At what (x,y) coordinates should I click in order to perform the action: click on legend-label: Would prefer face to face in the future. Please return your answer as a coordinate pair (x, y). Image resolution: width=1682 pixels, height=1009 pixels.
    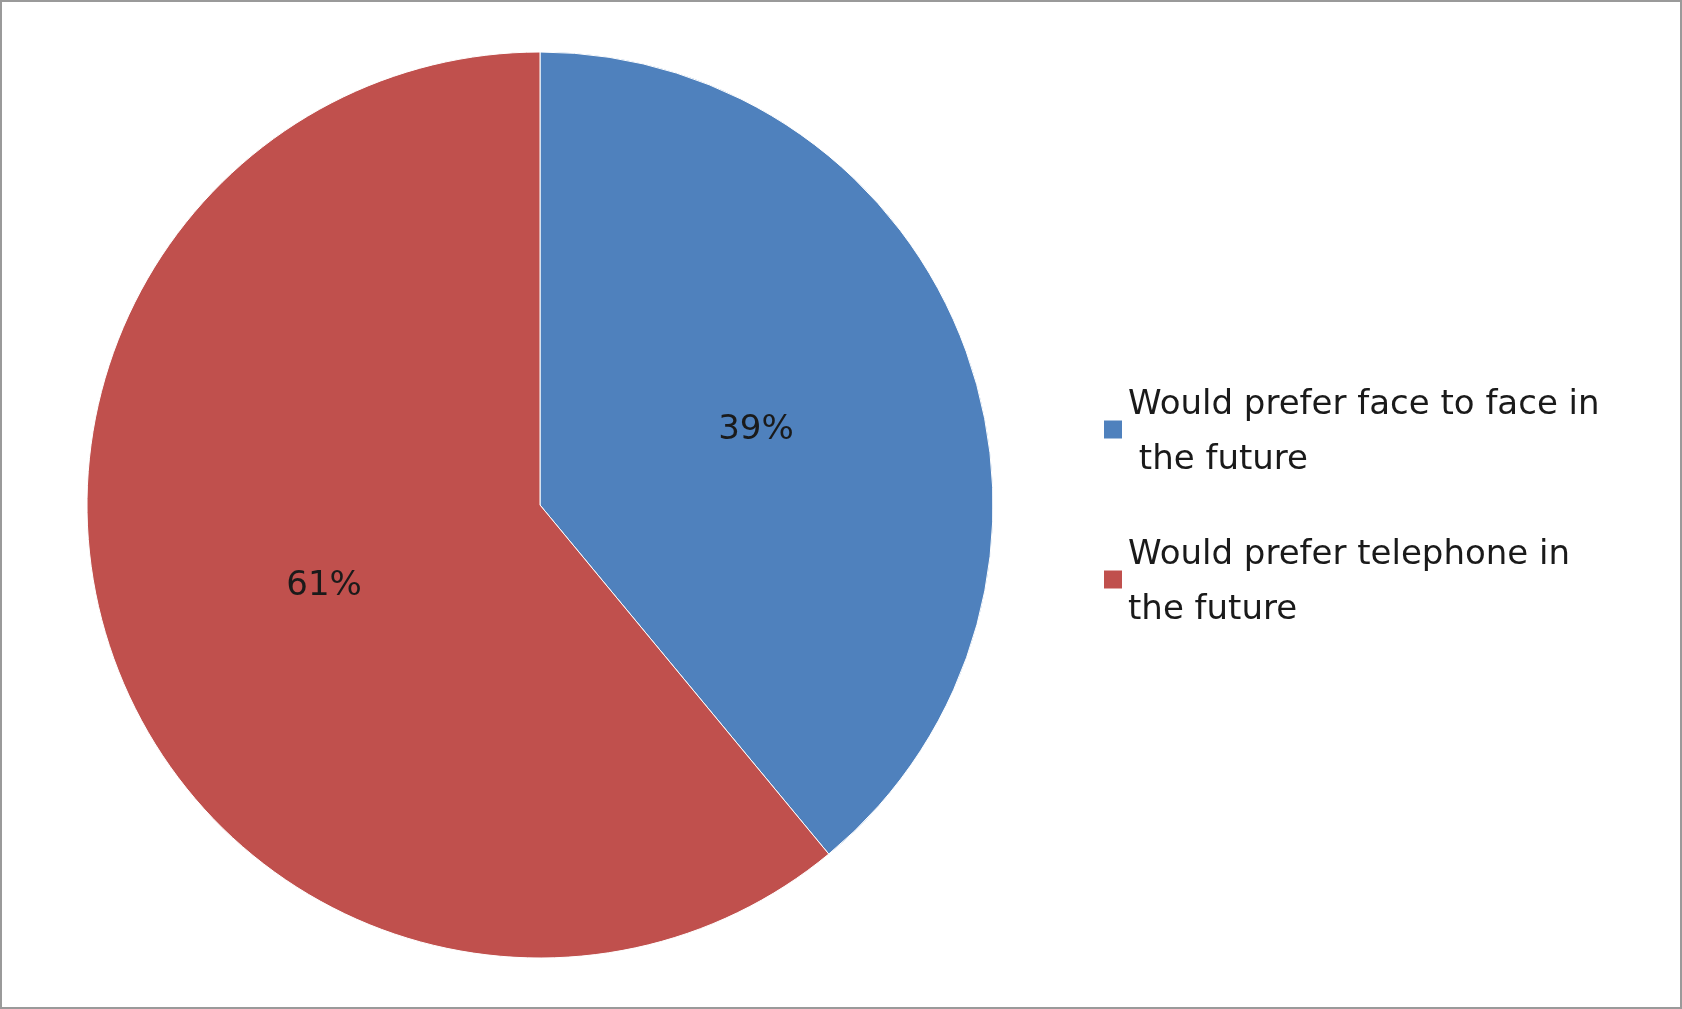
    Looking at the image, I should click on (1364, 429).